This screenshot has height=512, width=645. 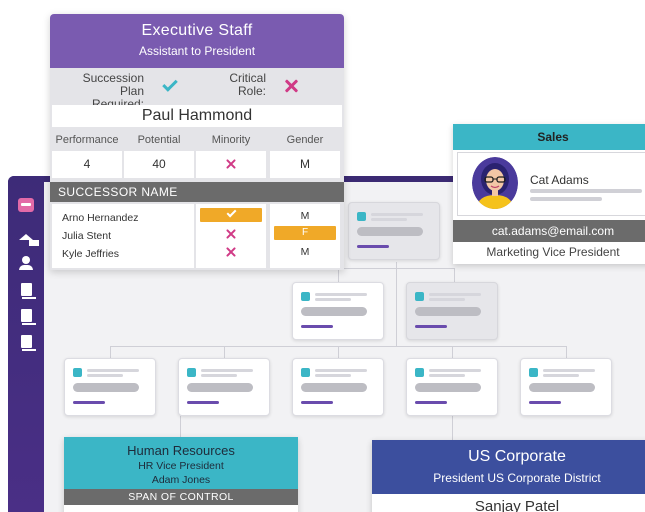 I want to click on successor-ready-column, so click(x=231, y=236).